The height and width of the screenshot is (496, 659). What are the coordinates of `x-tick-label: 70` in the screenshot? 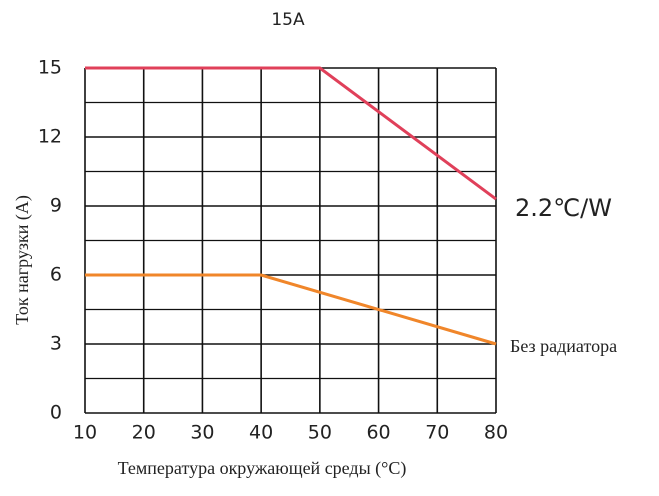 It's located at (437, 433).